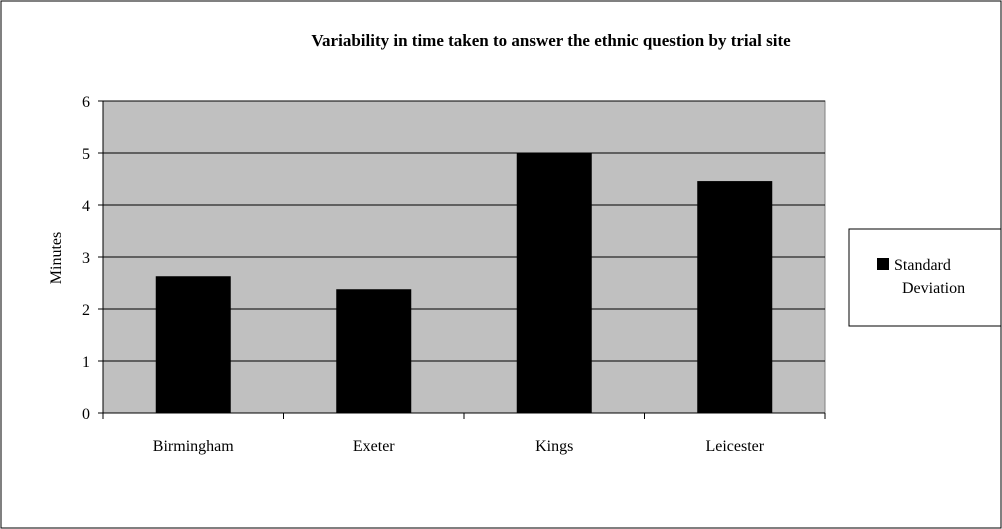  Describe the element at coordinates (374, 351) in the screenshot. I see `bar-exeter` at that location.